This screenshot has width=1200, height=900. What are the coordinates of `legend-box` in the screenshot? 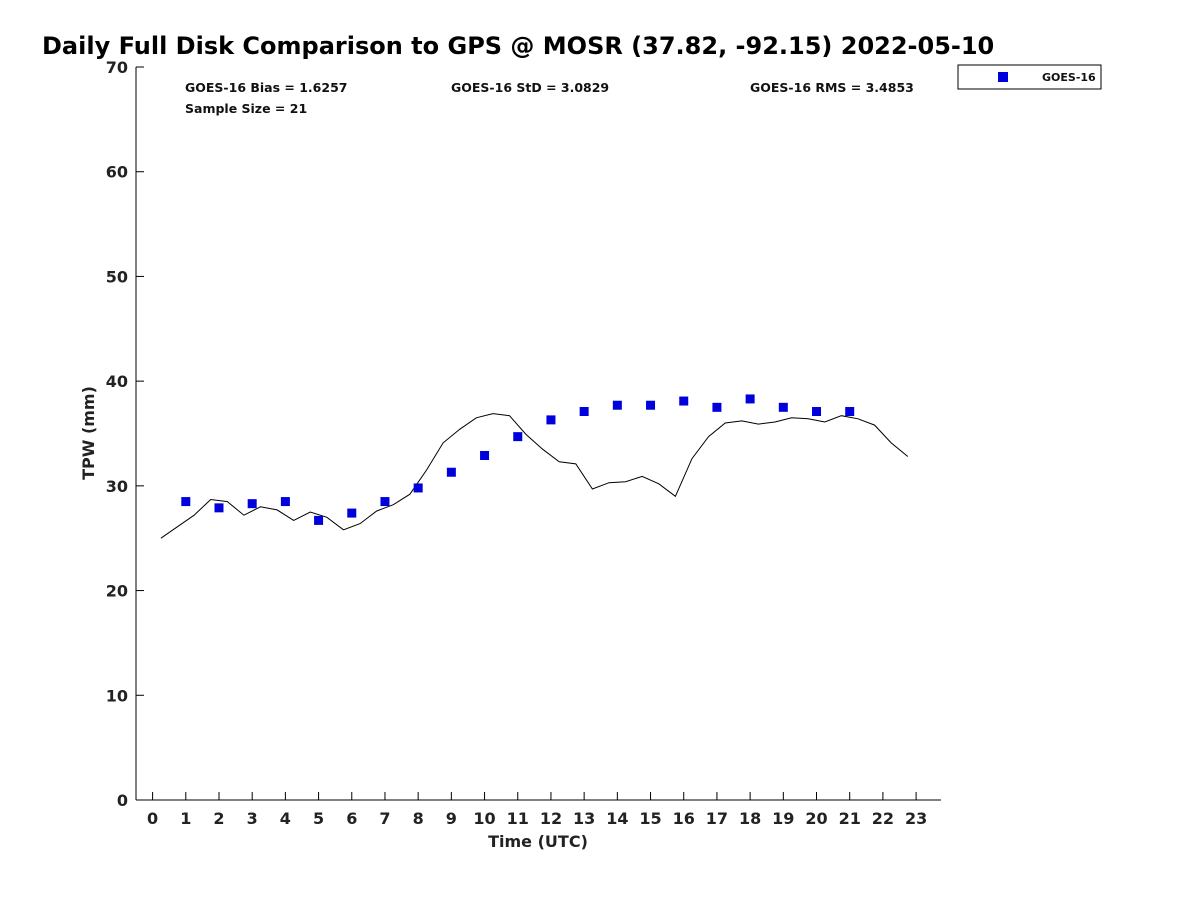 It's located at (1029, 77).